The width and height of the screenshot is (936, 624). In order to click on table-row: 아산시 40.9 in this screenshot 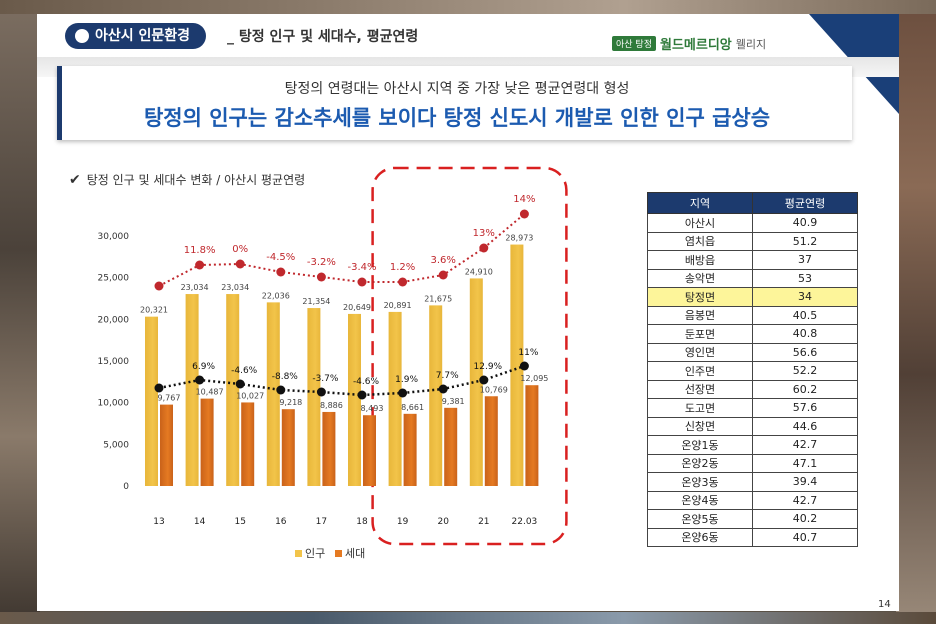, I will do `click(752, 223)`.